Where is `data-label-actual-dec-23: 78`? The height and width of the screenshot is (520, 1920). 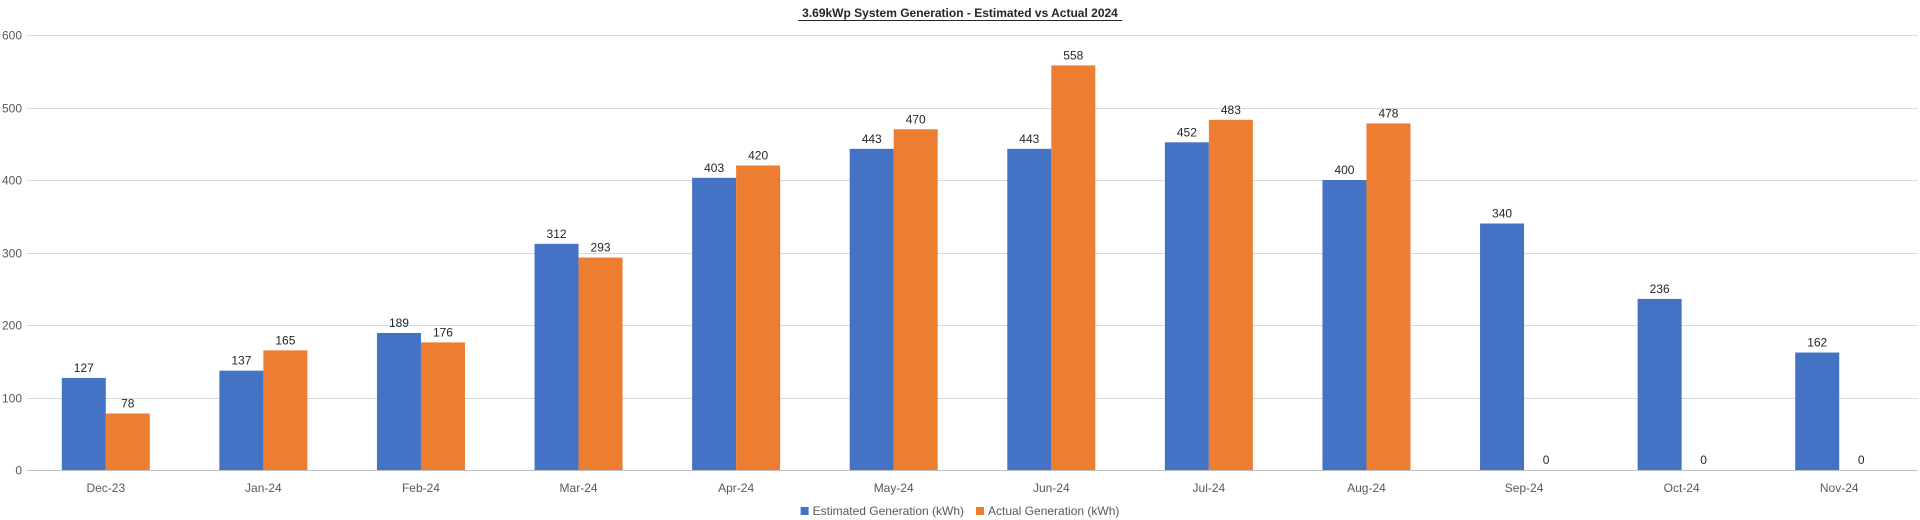
data-label-actual-dec-23: 78 is located at coordinates (128, 403).